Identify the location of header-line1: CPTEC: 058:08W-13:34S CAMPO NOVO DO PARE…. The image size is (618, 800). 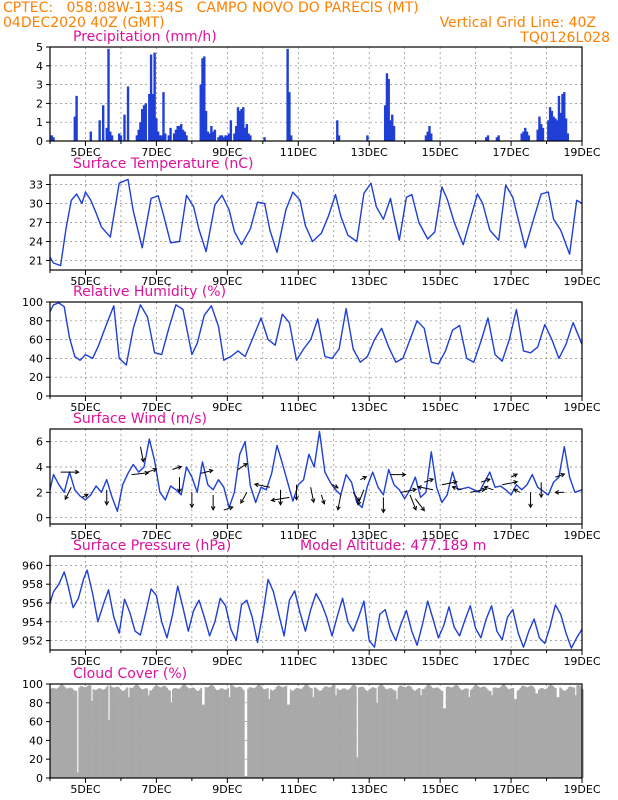
(211, 8).